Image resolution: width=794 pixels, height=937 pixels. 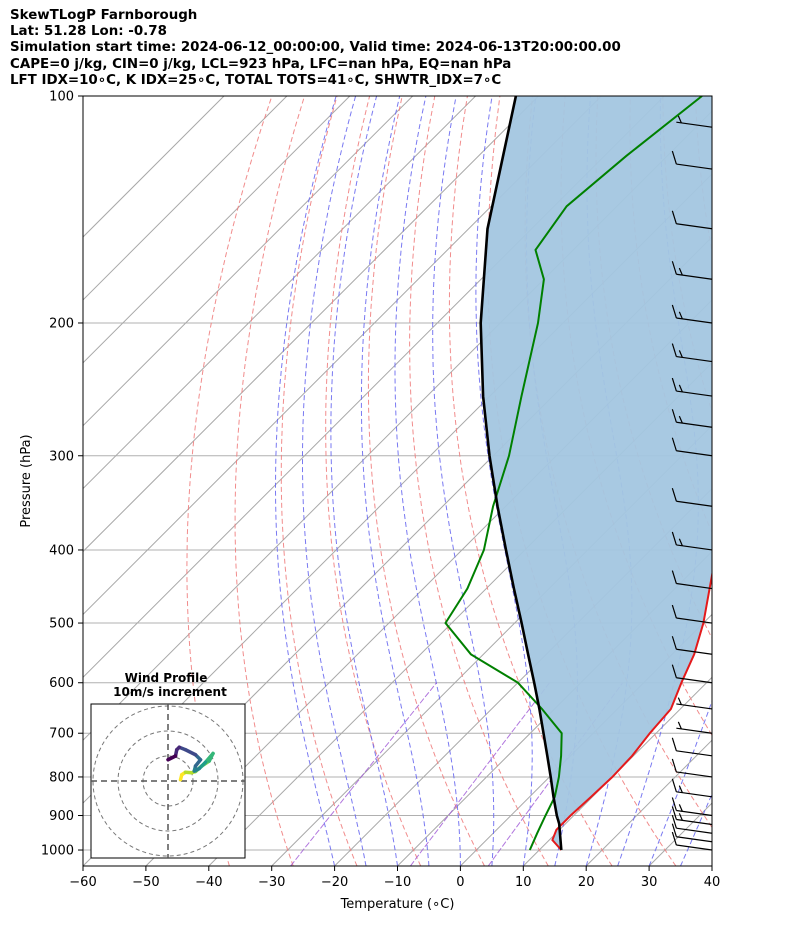 I want to click on mixing-ratio-line, so click(x=479, y=774).